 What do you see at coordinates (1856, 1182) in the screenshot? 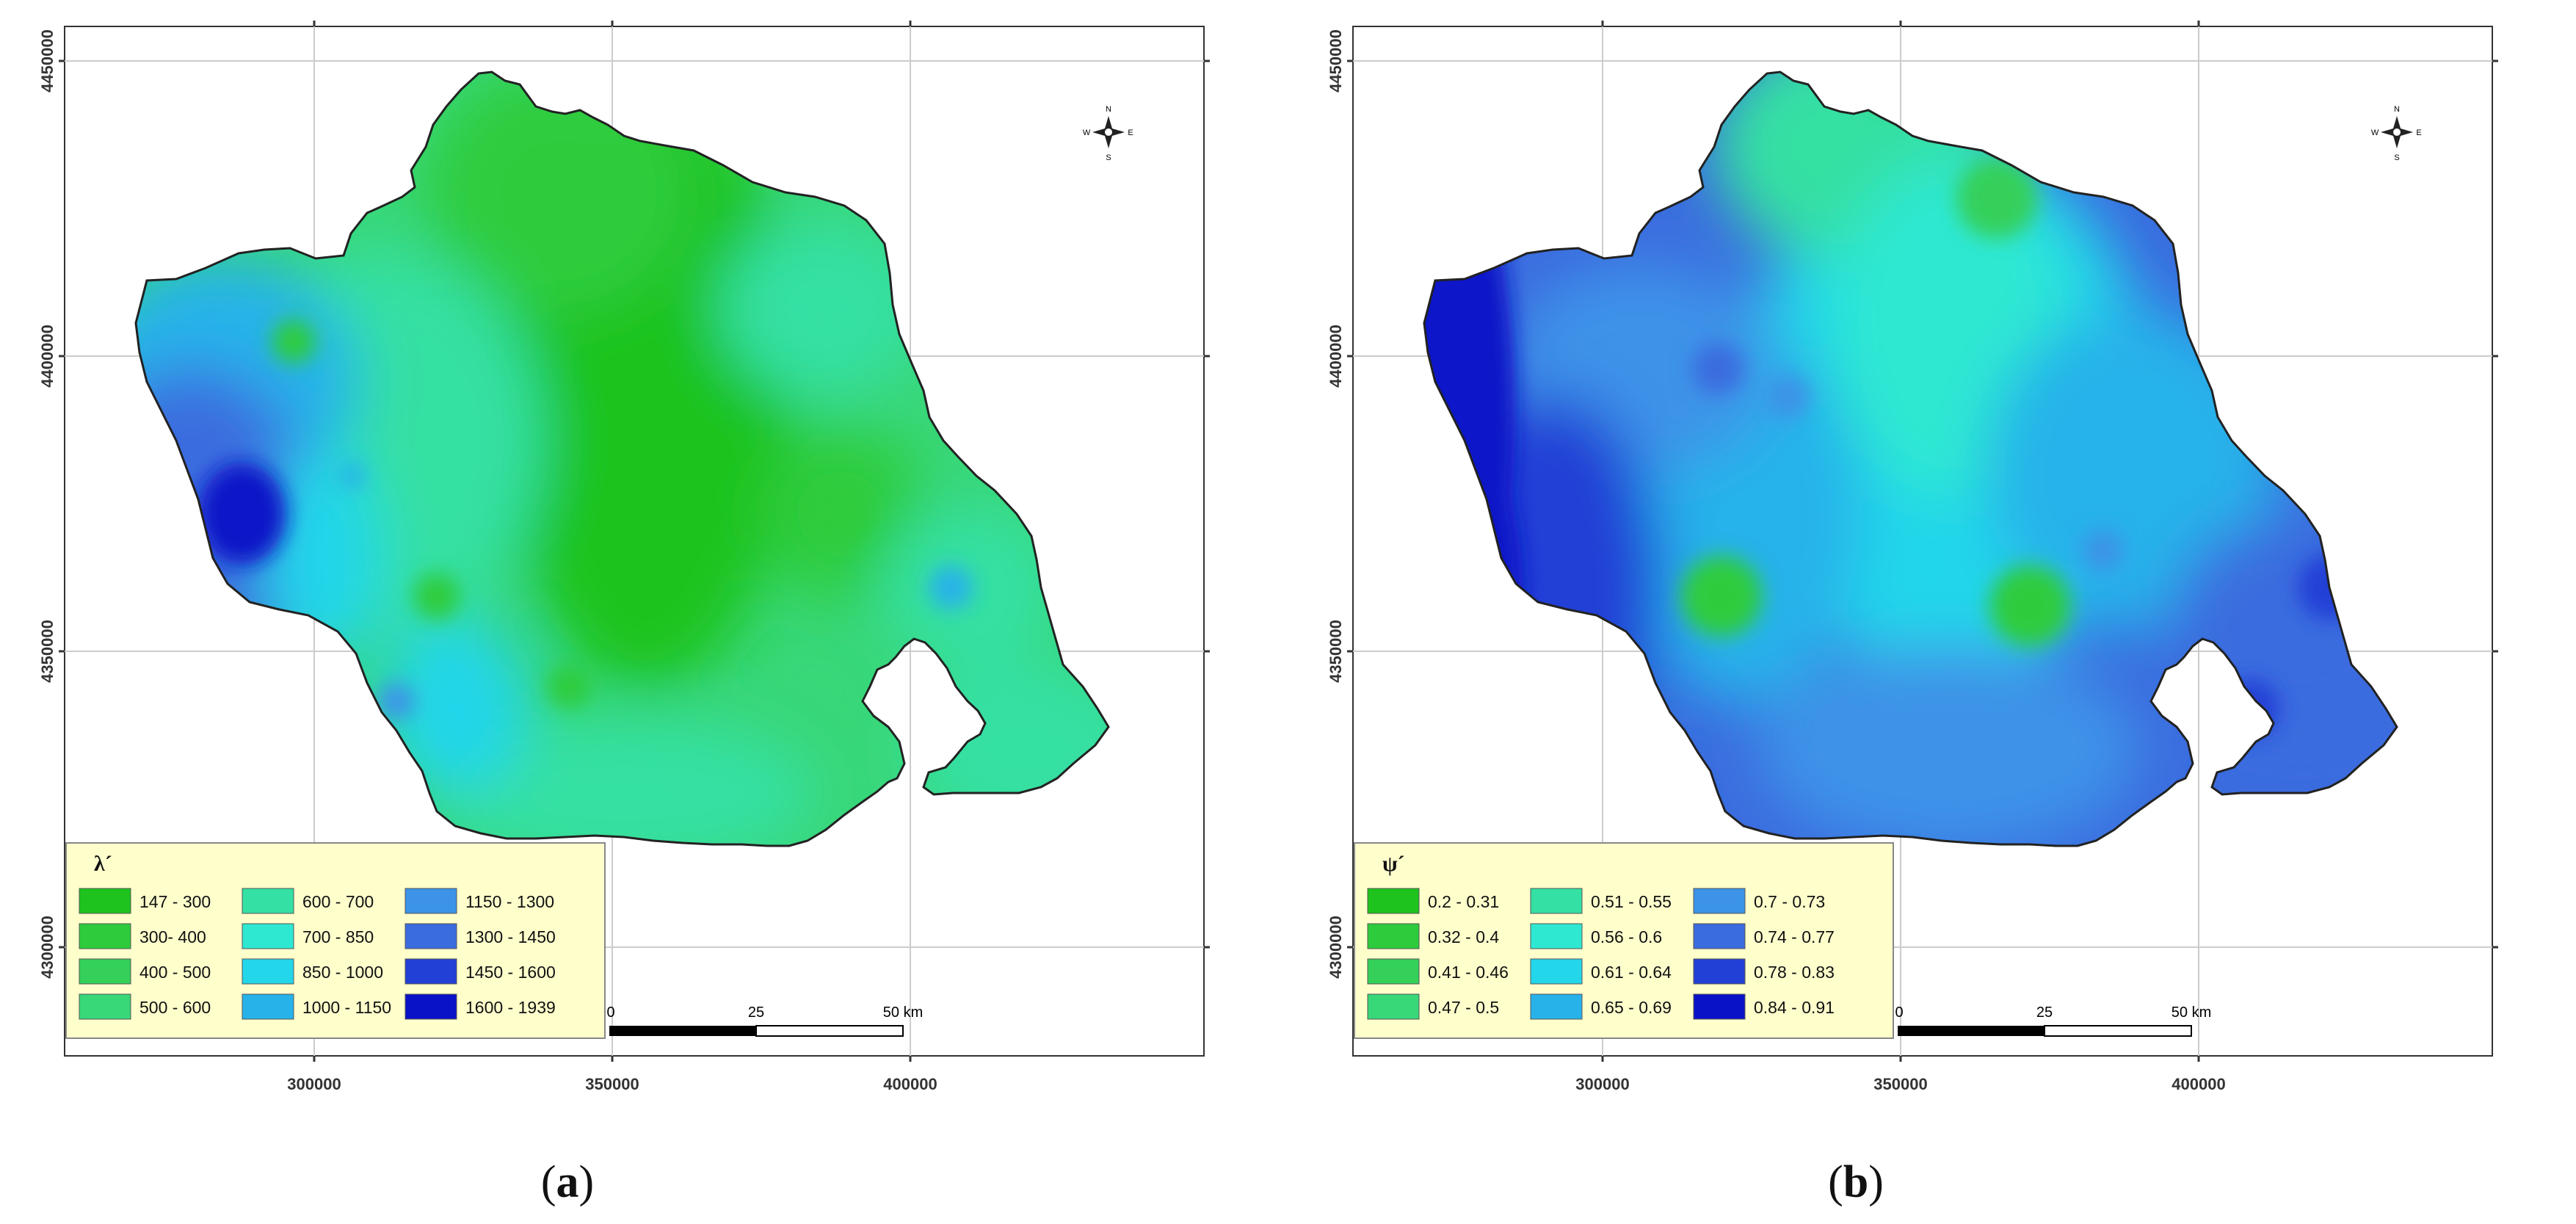
I see `panel-caption: (b)` at bounding box center [1856, 1182].